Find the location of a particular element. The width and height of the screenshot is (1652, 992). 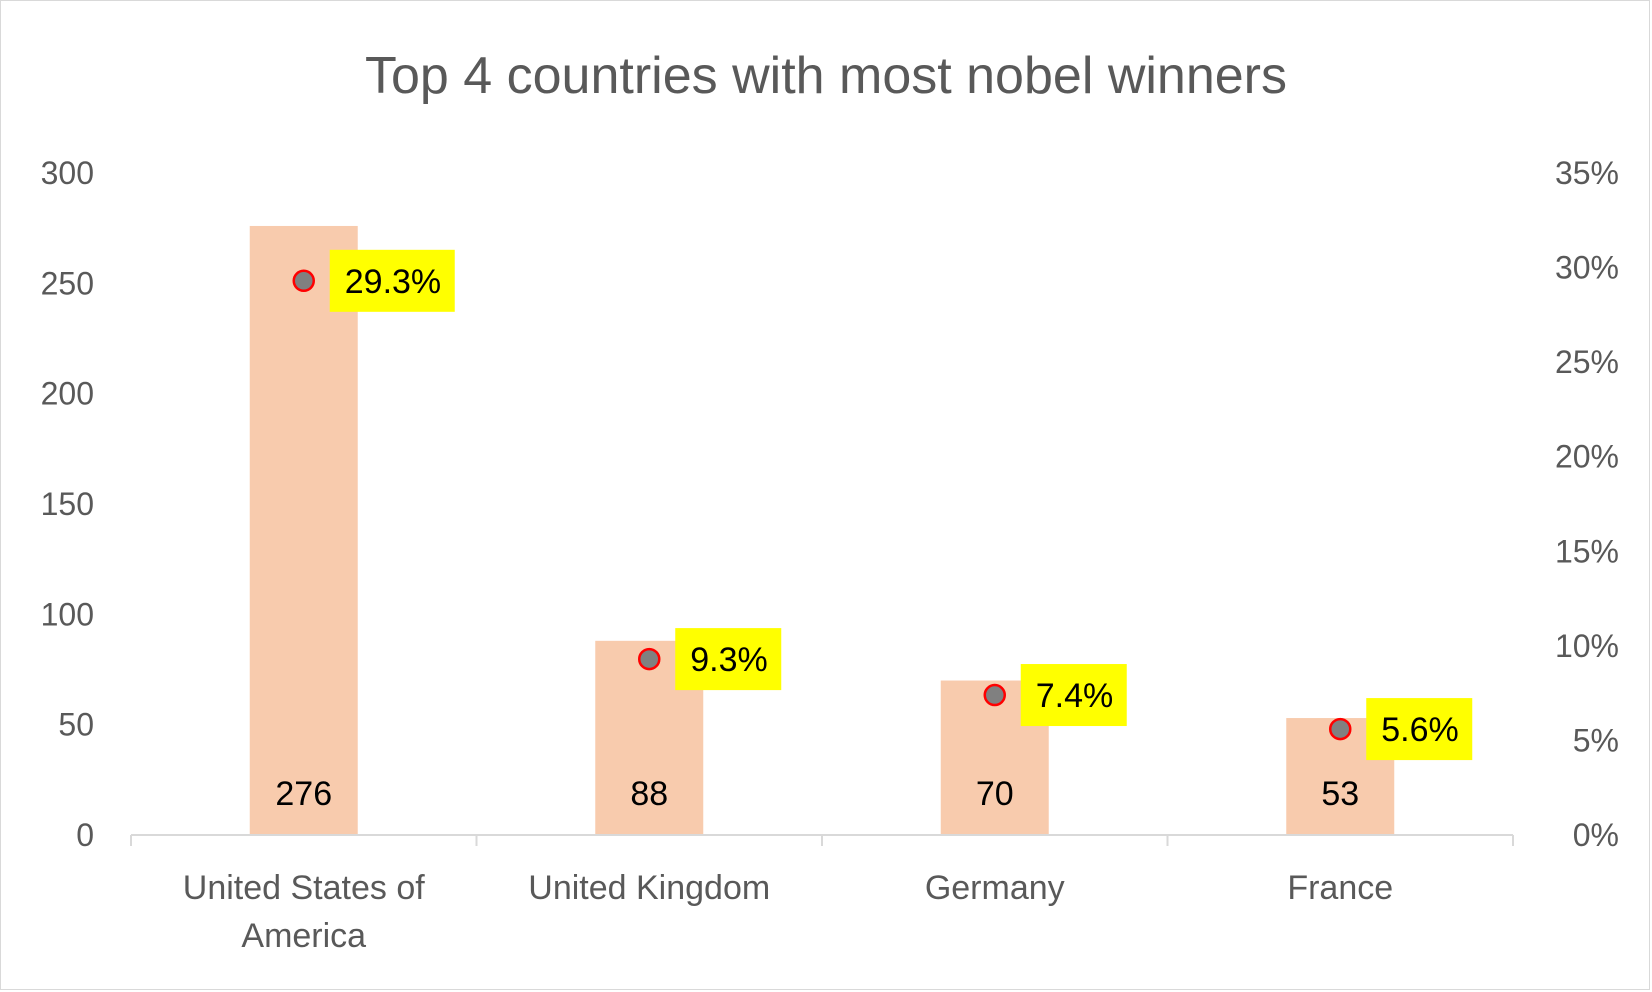

right-tick-label: 25% is located at coordinates (1587, 362).